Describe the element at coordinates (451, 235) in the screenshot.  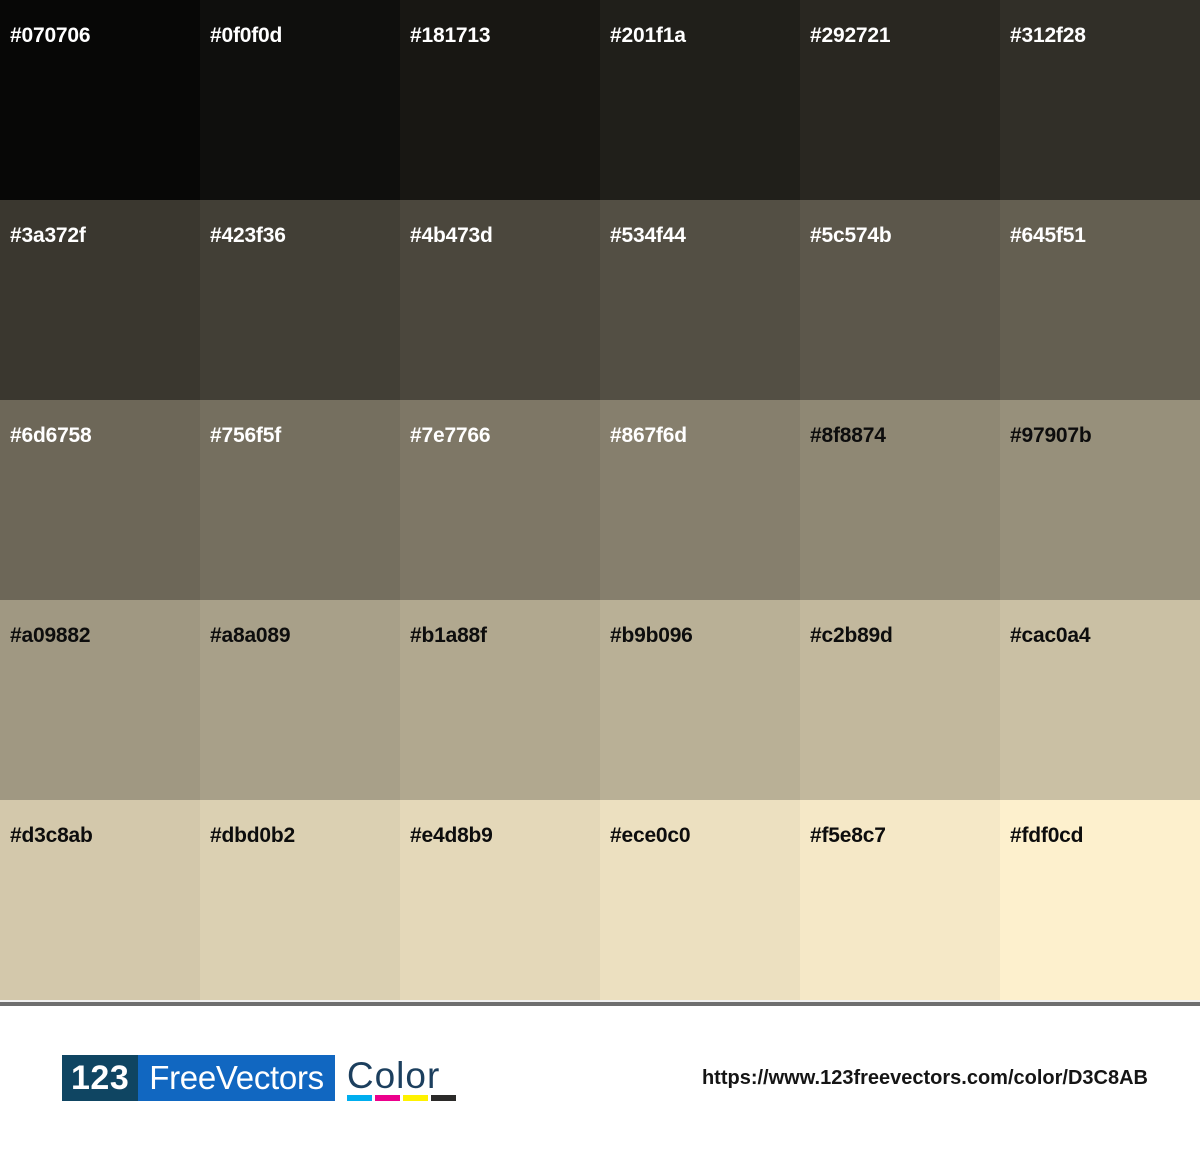
I see `swatch-hex-label: #4b473d` at that location.